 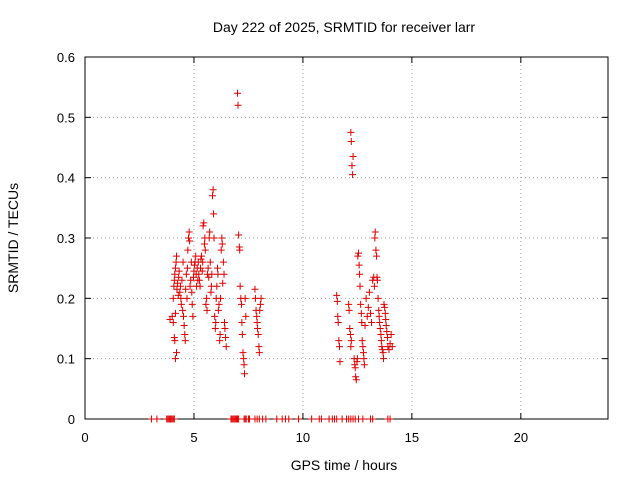 I want to click on y-tick-label: 0.5, so click(x=66, y=117).